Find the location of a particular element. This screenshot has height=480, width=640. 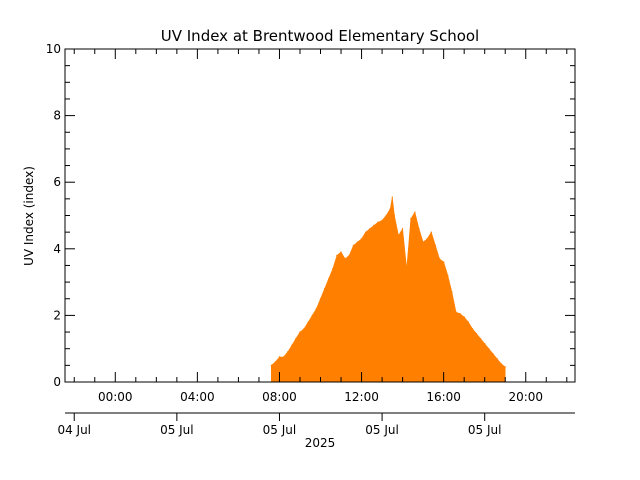

series-layer is located at coordinates (388, 289).